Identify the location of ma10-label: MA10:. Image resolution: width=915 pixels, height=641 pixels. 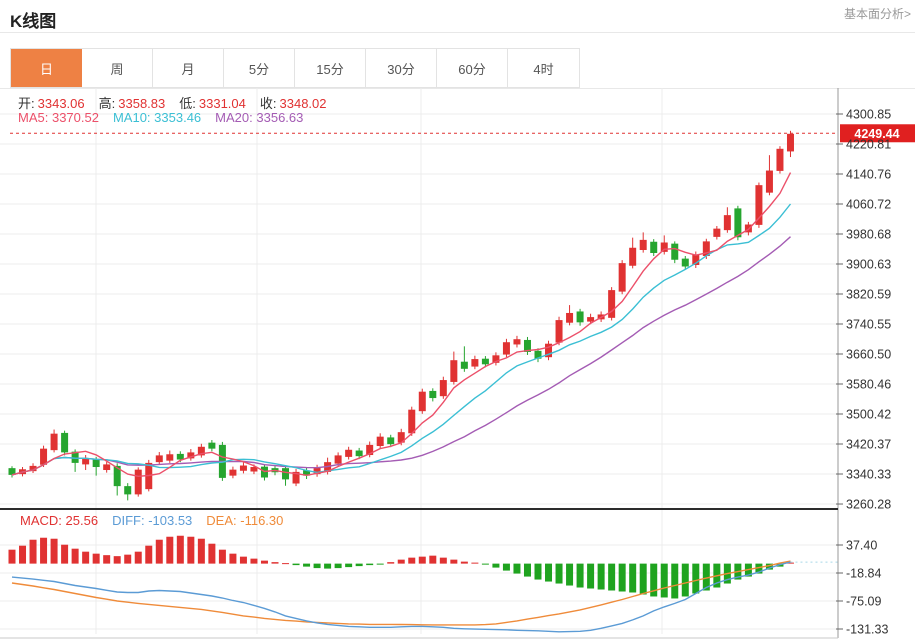
(131, 117).